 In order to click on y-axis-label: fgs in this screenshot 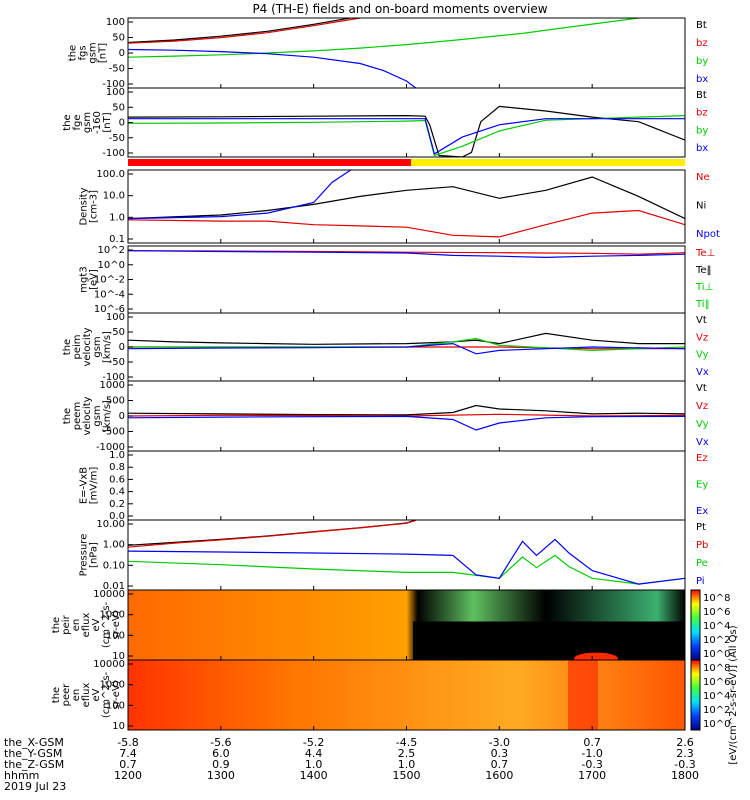, I will do `click(83, 52)`.